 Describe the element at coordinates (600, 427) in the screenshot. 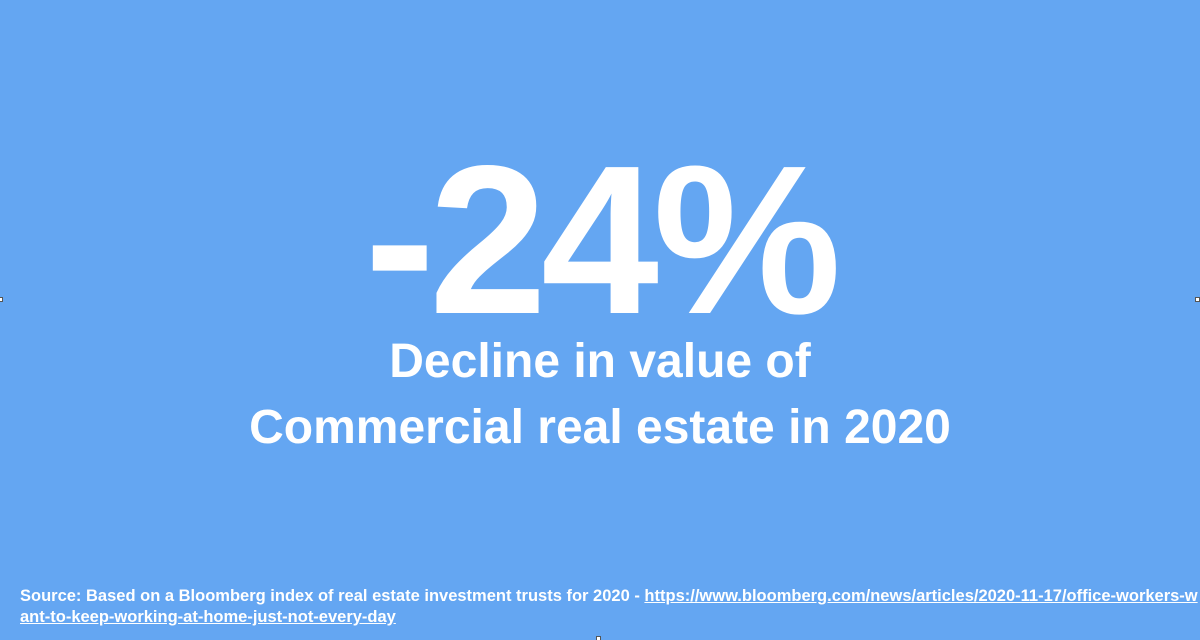

I see `description-line: Commercial real estate in 2020` at that location.